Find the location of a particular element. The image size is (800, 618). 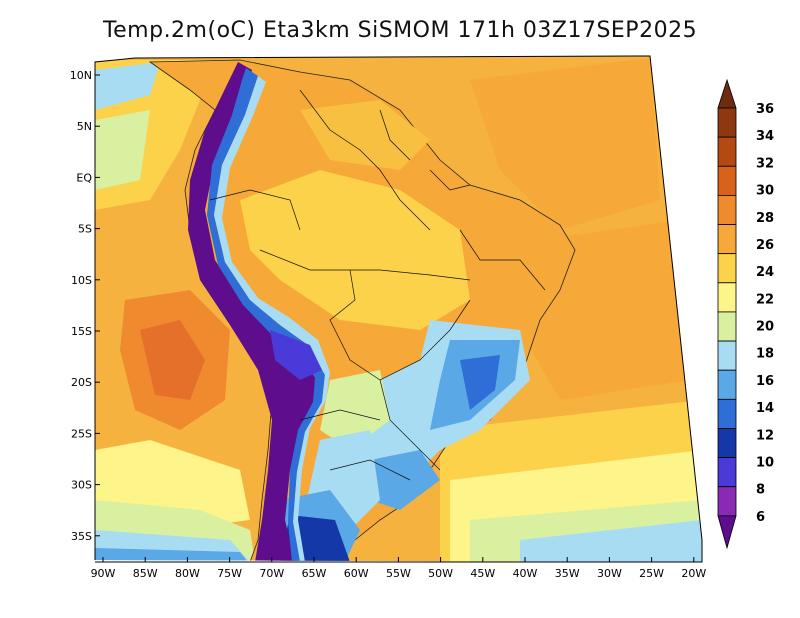

latitude-axis: 10N 5N EQ 5S 10S 15S 20S 25S 30S 35S is located at coordinates (85, 306).